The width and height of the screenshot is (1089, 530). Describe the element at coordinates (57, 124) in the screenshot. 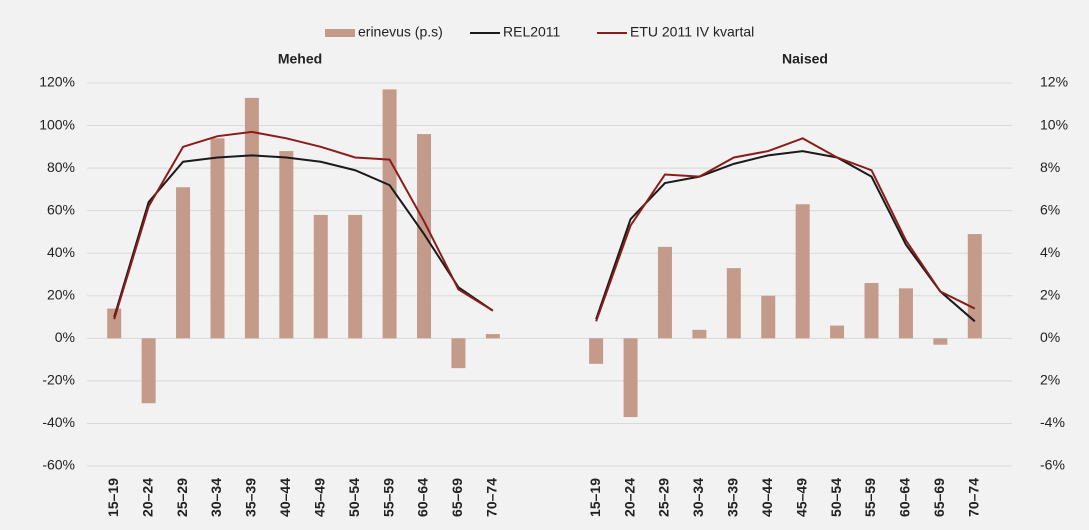

I see `y-tick-label: 100%` at that location.